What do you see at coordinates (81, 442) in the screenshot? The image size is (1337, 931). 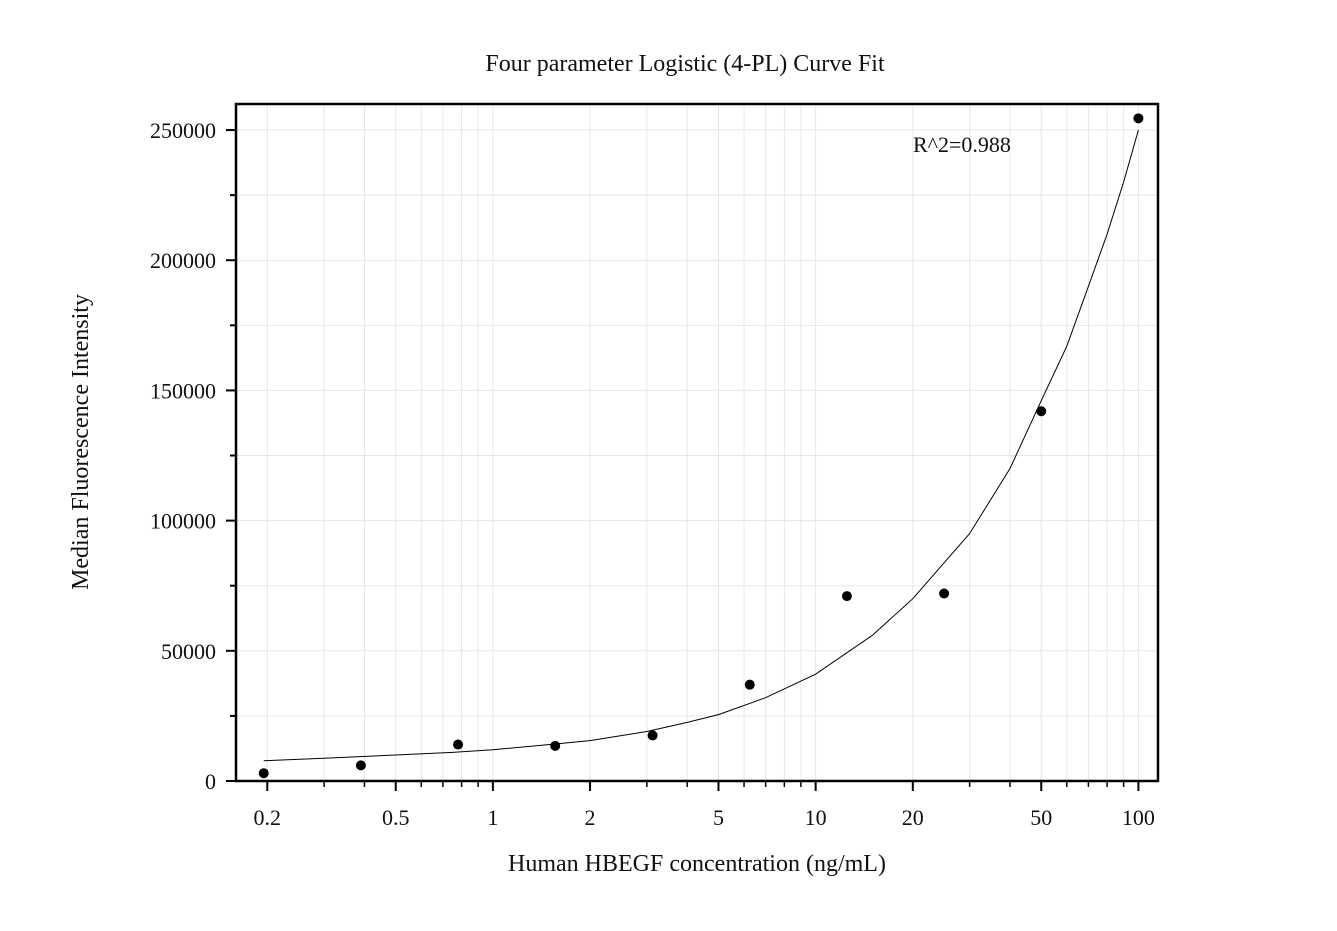 I see `y-axis-label: Median Fluorescence Intensity` at bounding box center [81, 442].